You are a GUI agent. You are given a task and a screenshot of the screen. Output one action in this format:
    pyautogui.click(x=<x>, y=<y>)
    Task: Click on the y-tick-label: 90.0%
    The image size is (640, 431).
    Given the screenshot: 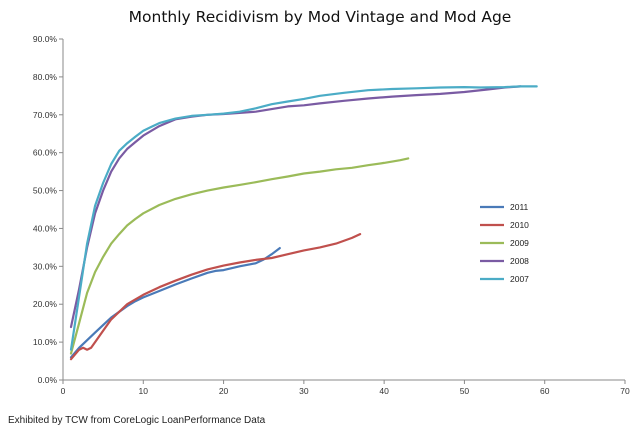 What is the action you would take?
    pyautogui.click(x=45, y=39)
    